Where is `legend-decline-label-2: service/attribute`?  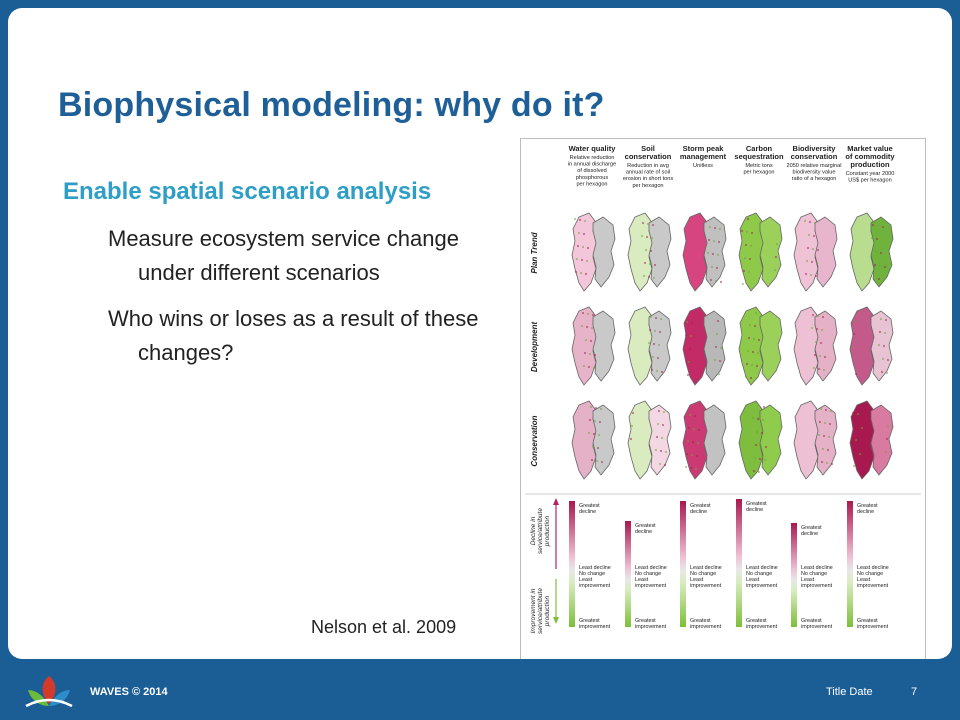 legend-decline-label-2: service/attribute is located at coordinates (540, 531).